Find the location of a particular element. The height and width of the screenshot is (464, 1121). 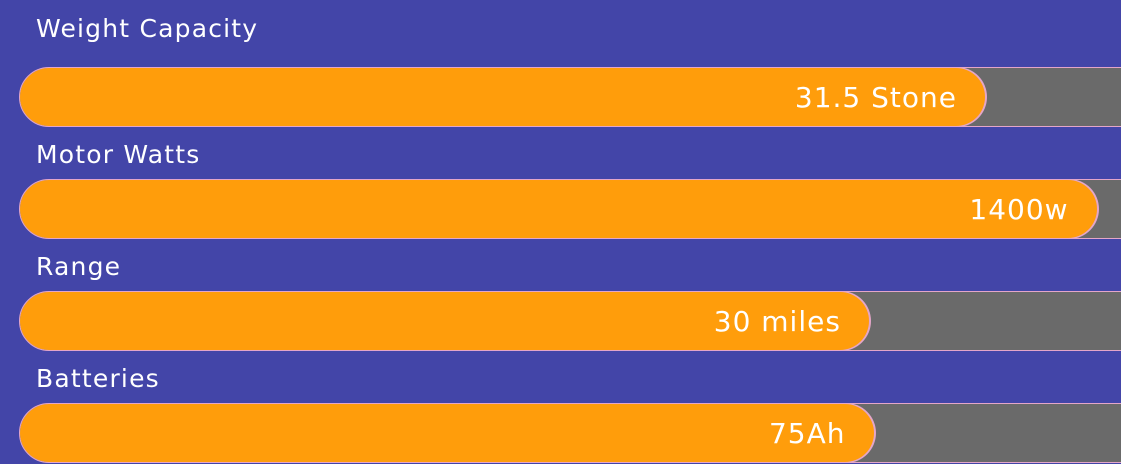

progress-bar-motor-watts: 1400w is located at coordinates (570, 209).